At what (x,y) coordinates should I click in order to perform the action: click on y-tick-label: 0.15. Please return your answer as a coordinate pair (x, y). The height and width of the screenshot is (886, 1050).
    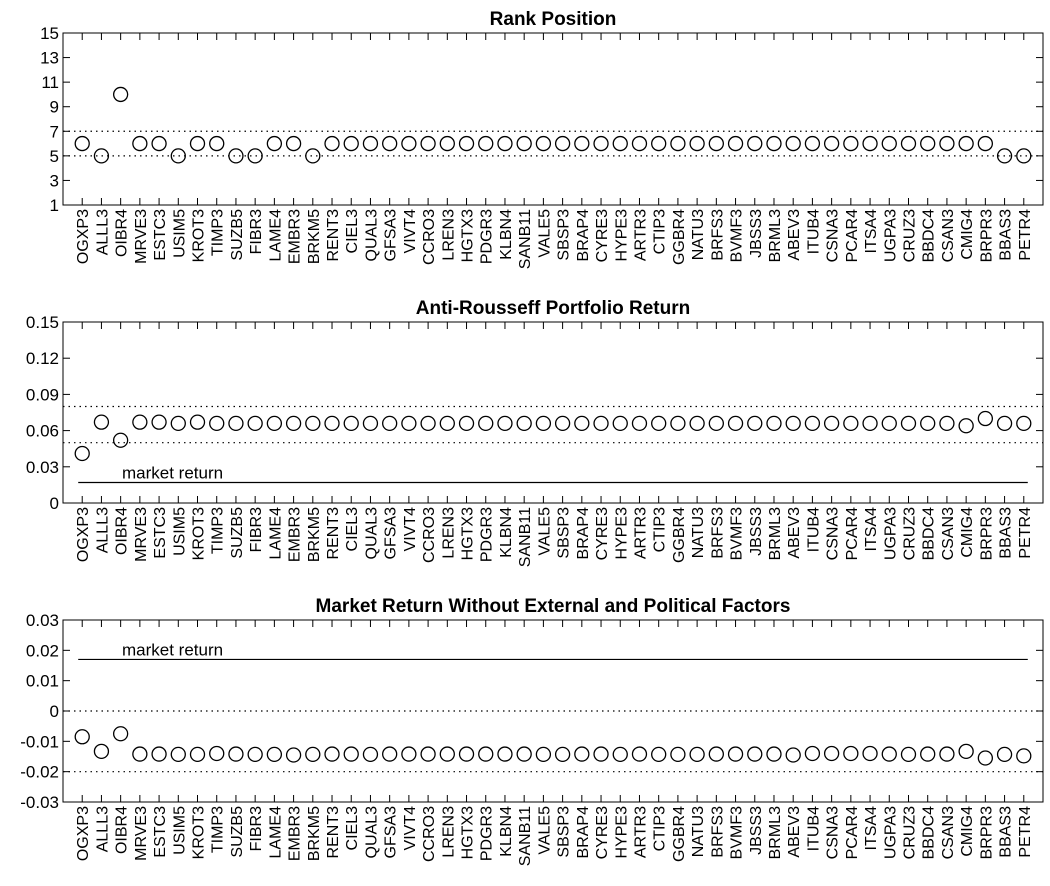
    Looking at the image, I should click on (42, 322).